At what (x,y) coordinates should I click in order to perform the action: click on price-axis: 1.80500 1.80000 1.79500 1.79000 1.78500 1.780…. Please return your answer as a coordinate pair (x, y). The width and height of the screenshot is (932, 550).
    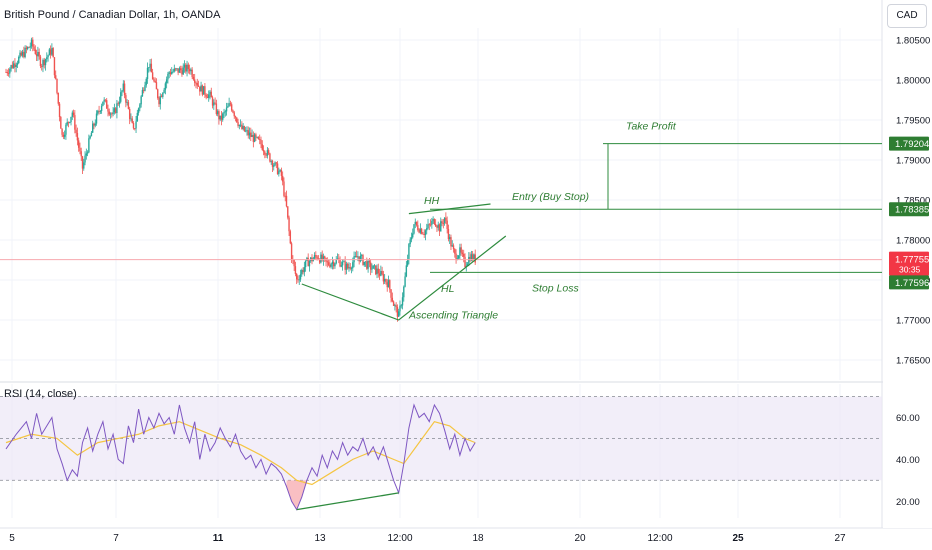
    Looking at the image, I should click on (907, 264).